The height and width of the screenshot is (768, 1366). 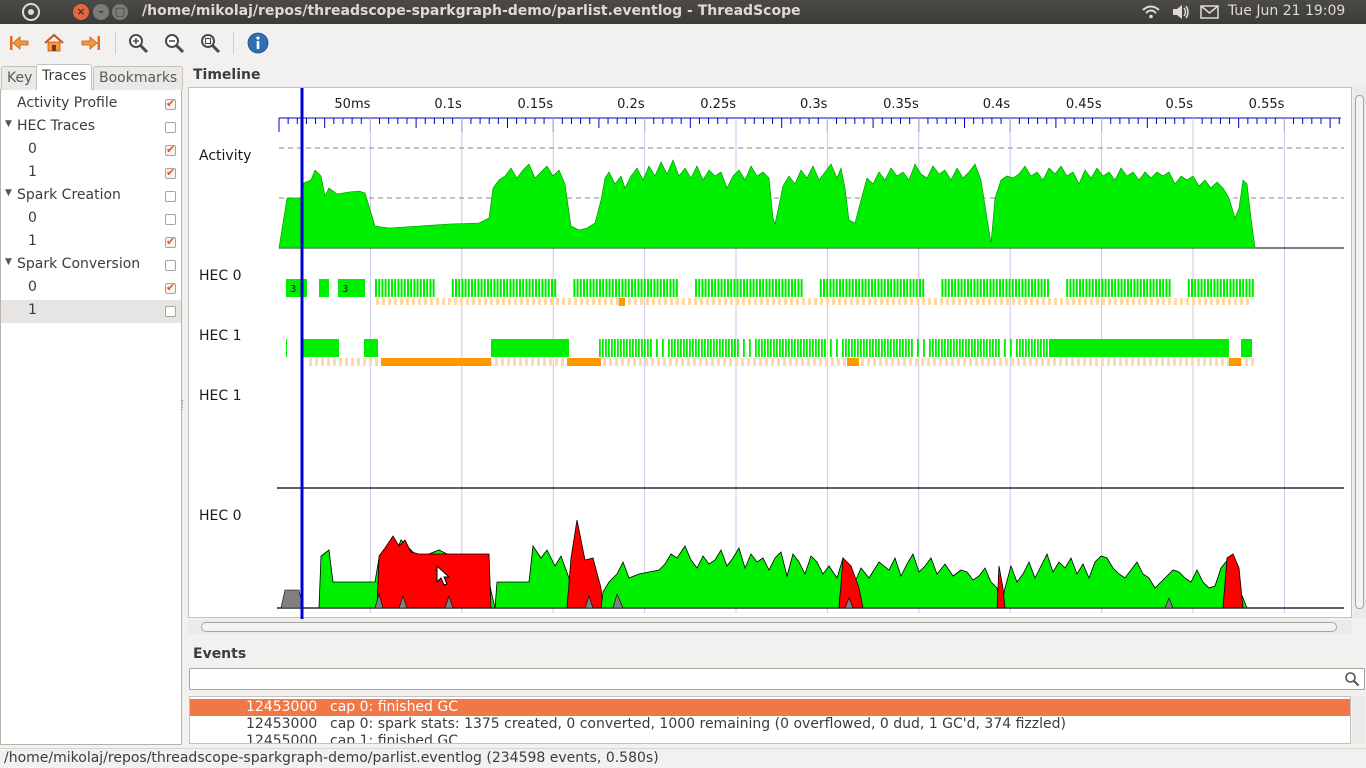 What do you see at coordinates (770, 738) in the screenshot?
I see `event-row: 12455000 cap 1: finished GC` at bounding box center [770, 738].